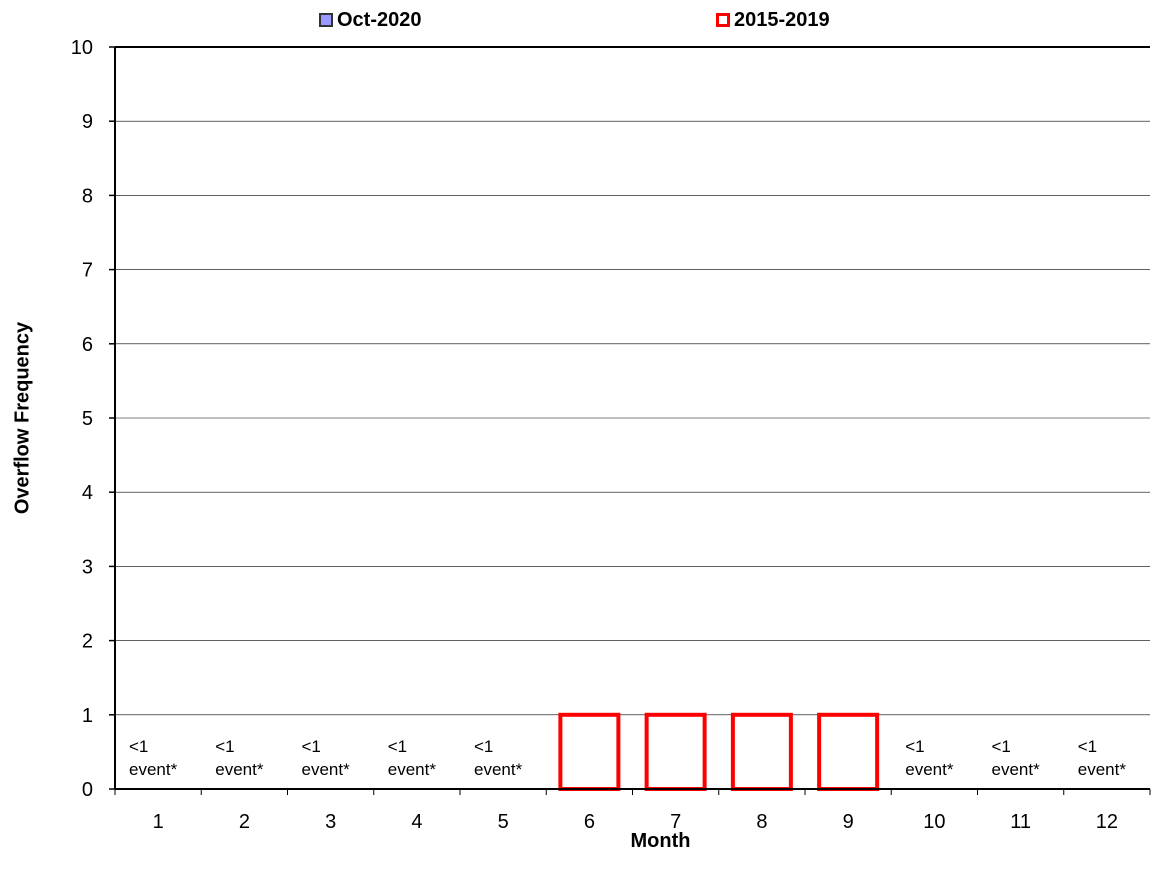 The width and height of the screenshot is (1151, 893). What do you see at coordinates (660, 841) in the screenshot?
I see `x-axis-title: Month` at bounding box center [660, 841].